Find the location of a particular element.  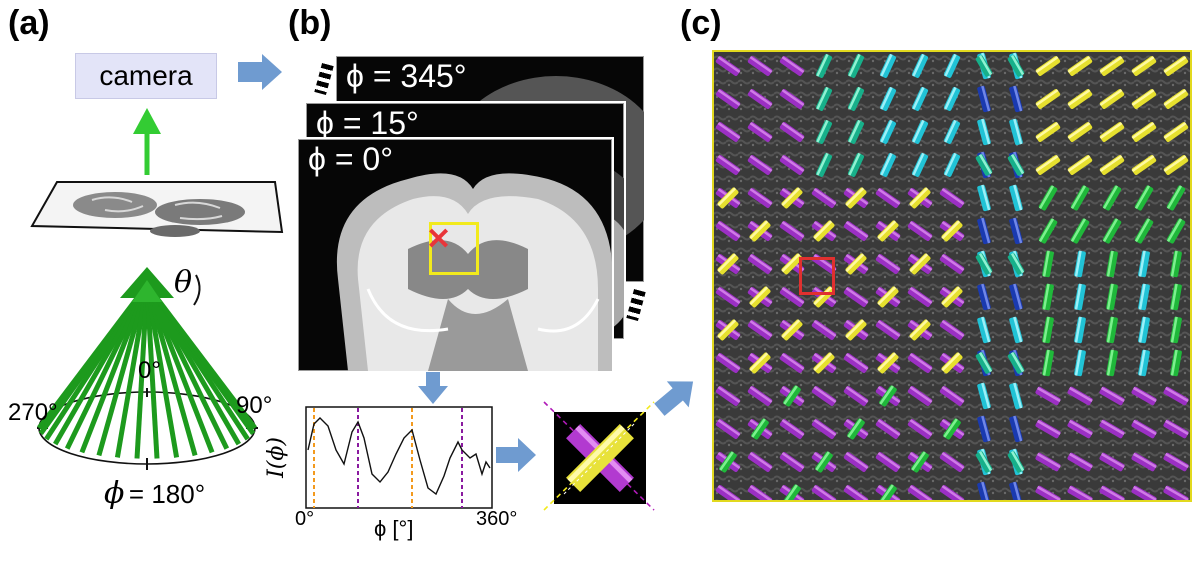

panel-a-illustration is located at coordinates (157, 289).